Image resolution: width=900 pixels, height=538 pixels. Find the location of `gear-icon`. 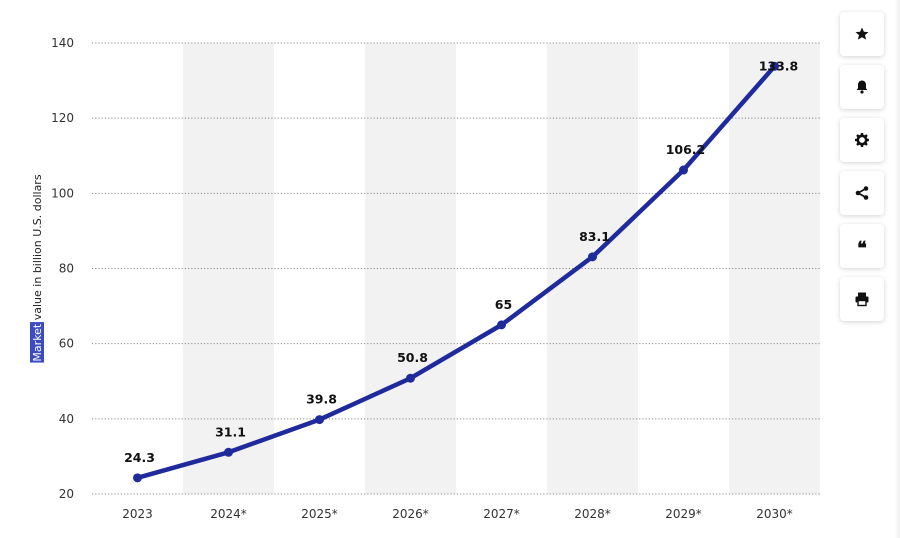

gear-icon is located at coordinates (862, 140).